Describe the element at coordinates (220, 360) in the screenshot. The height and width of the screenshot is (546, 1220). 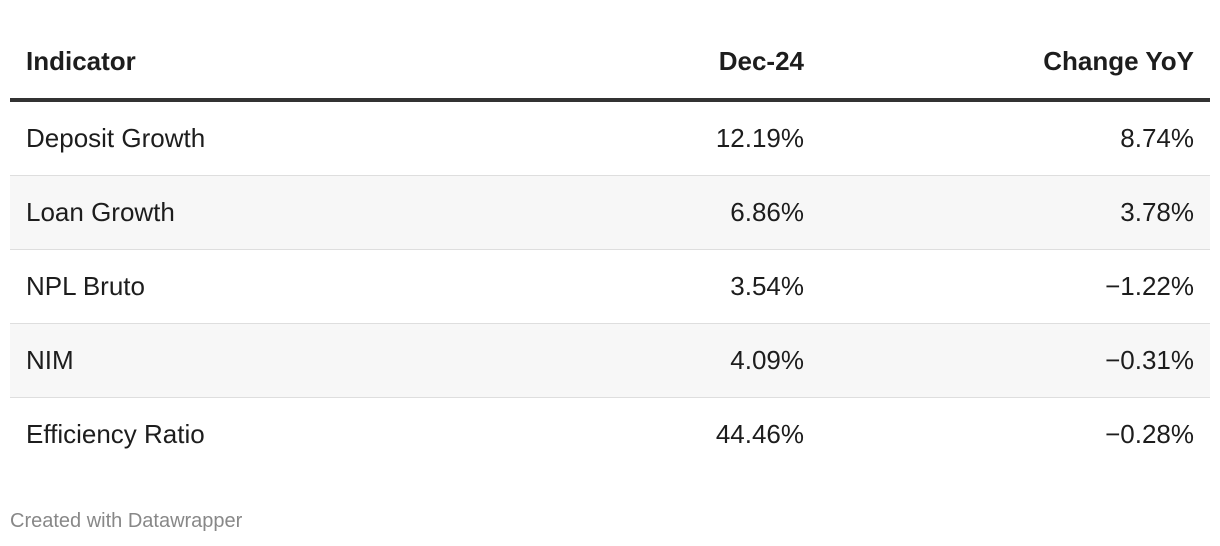
I see `cell-indicator: NIM` at that location.